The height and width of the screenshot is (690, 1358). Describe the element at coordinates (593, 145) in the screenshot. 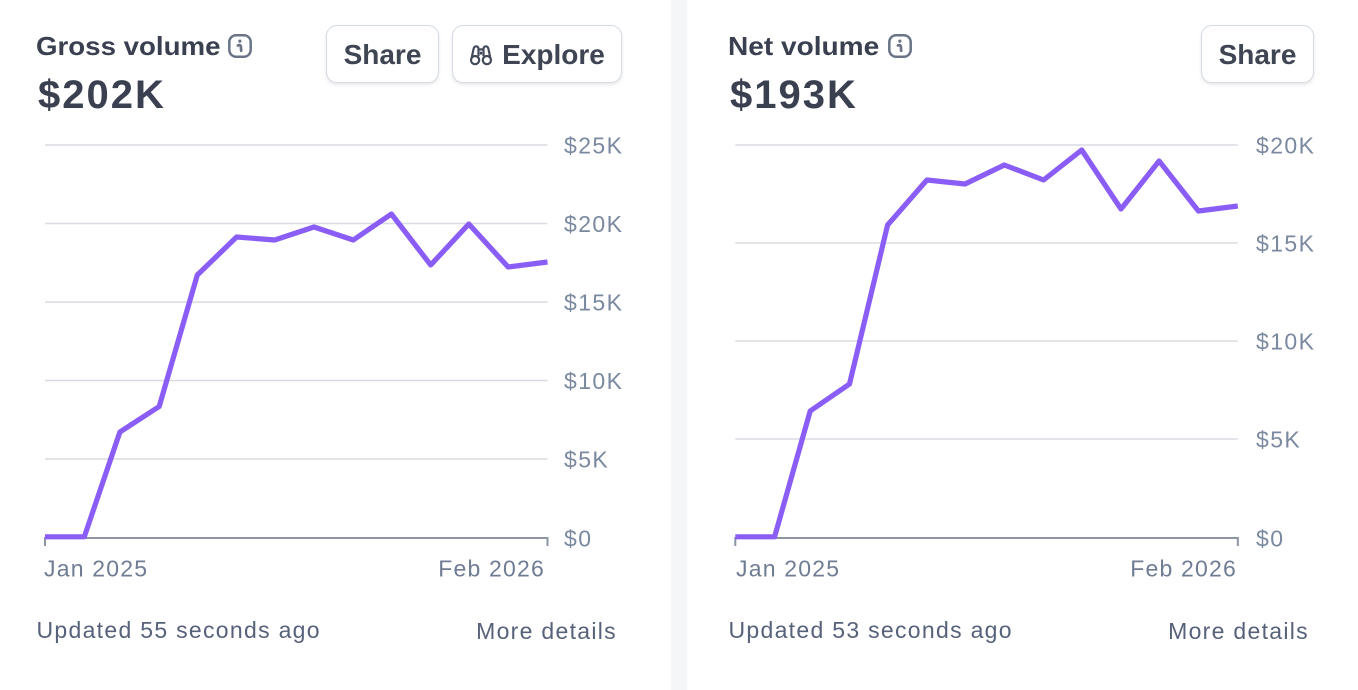

I see `svg-text: $25K` at that location.